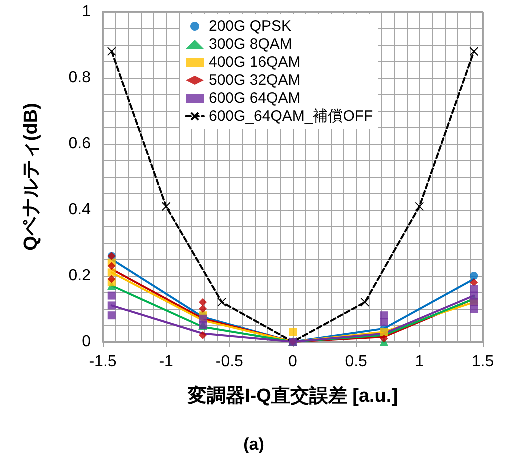 The height and width of the screenshot is (461, 508). I want to click on legend-label: 300G 8QAM, so click(250, 44).